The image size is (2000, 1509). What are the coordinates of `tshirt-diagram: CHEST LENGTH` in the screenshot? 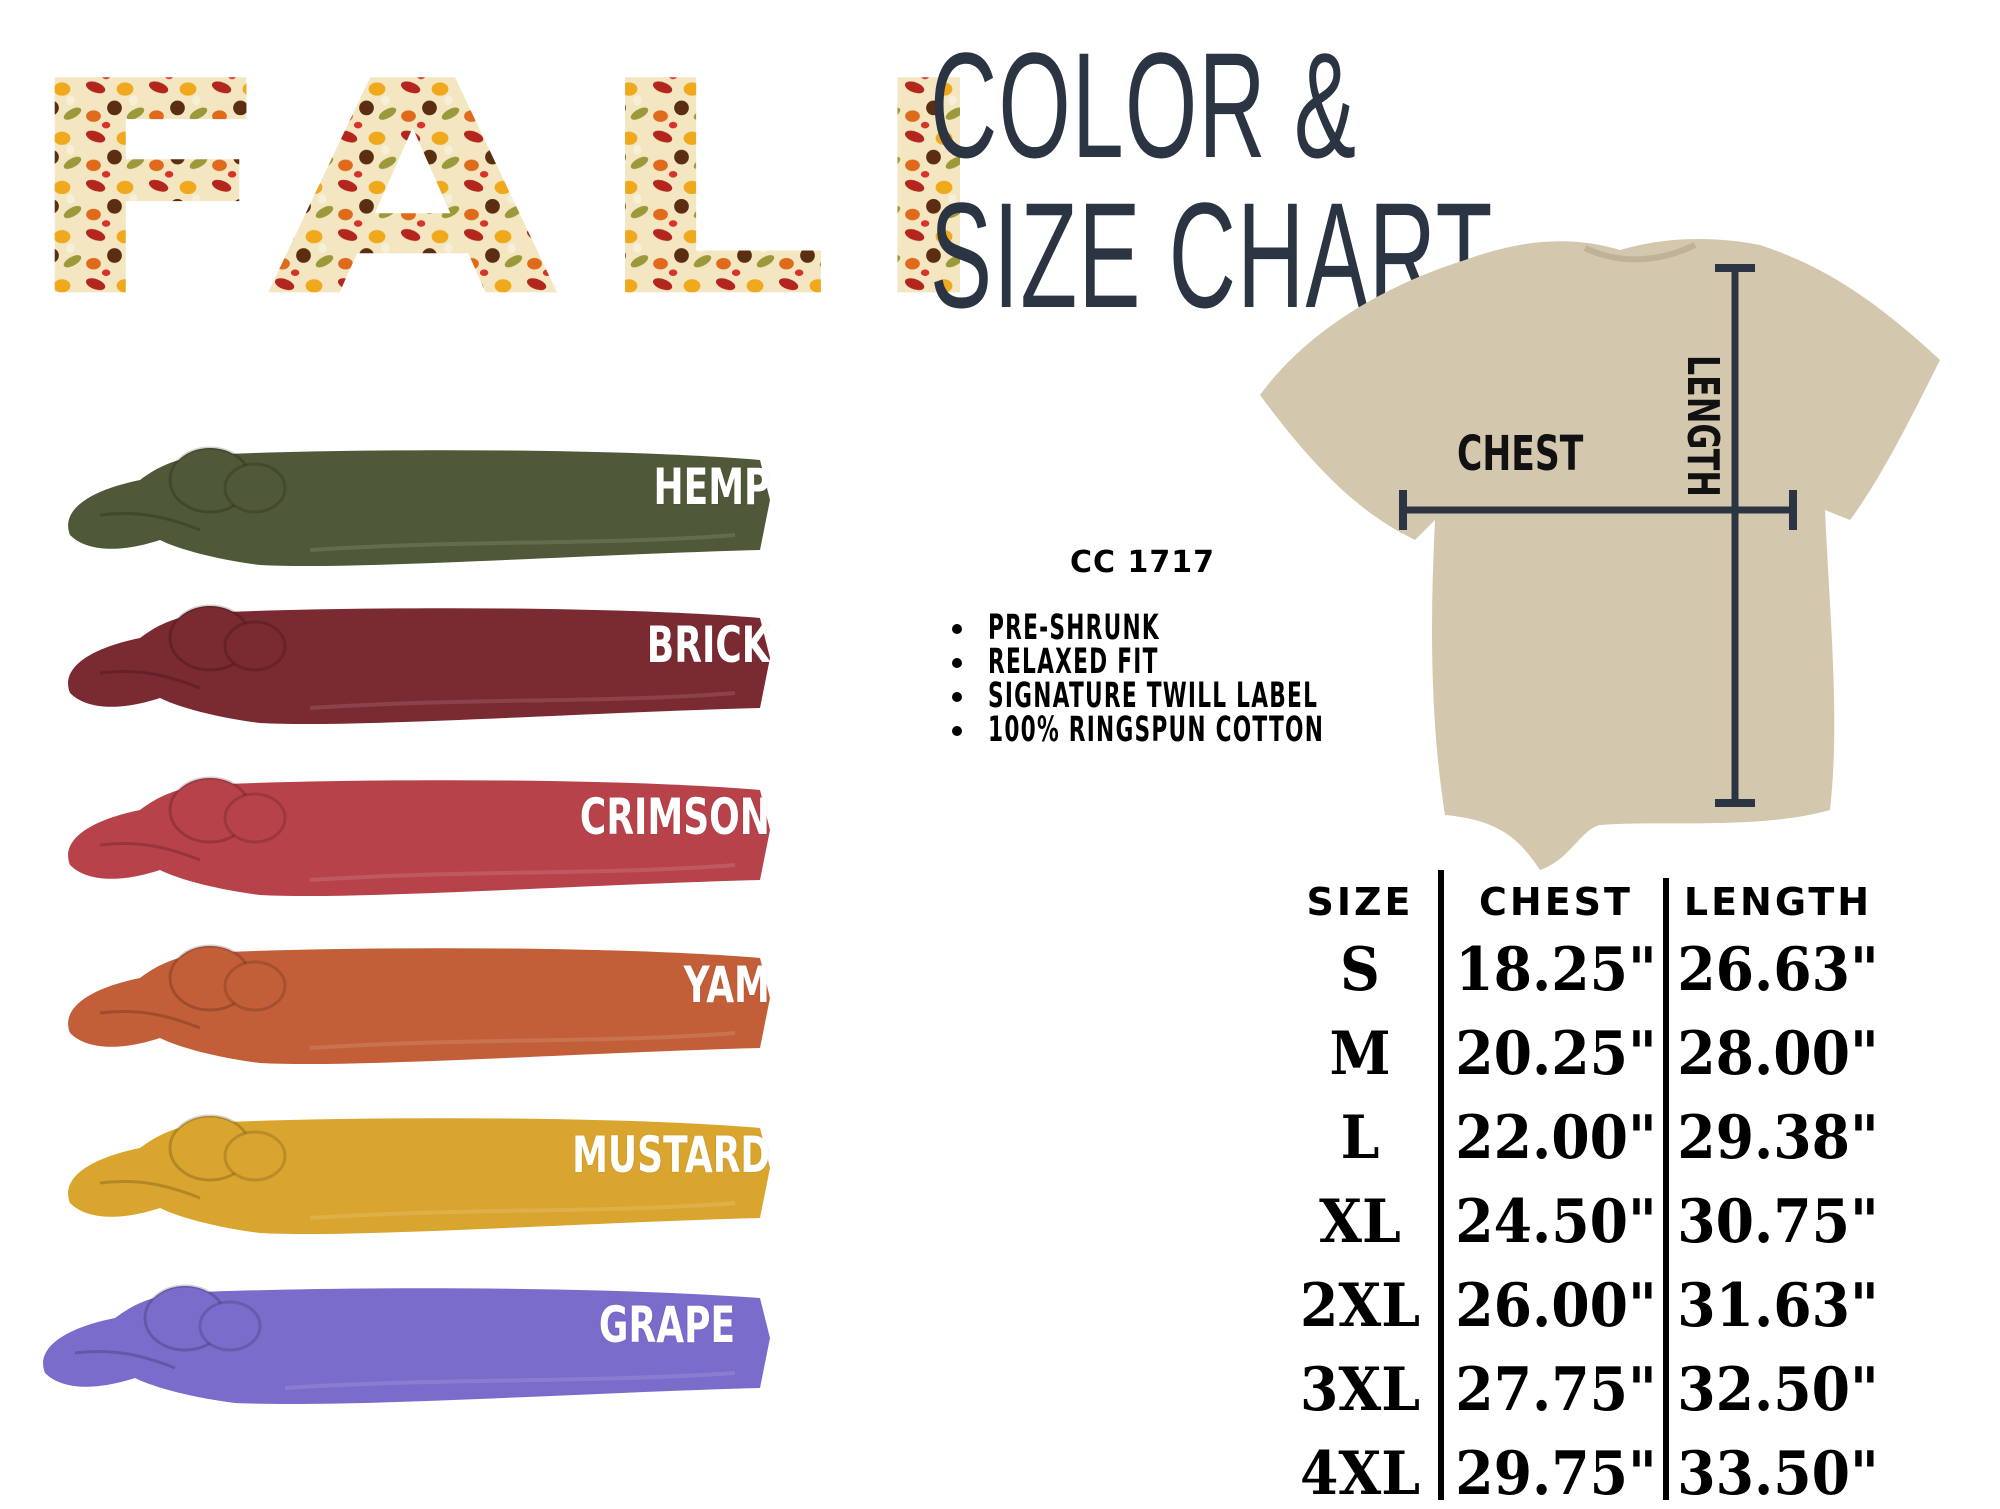 It's located at (1600, 554).